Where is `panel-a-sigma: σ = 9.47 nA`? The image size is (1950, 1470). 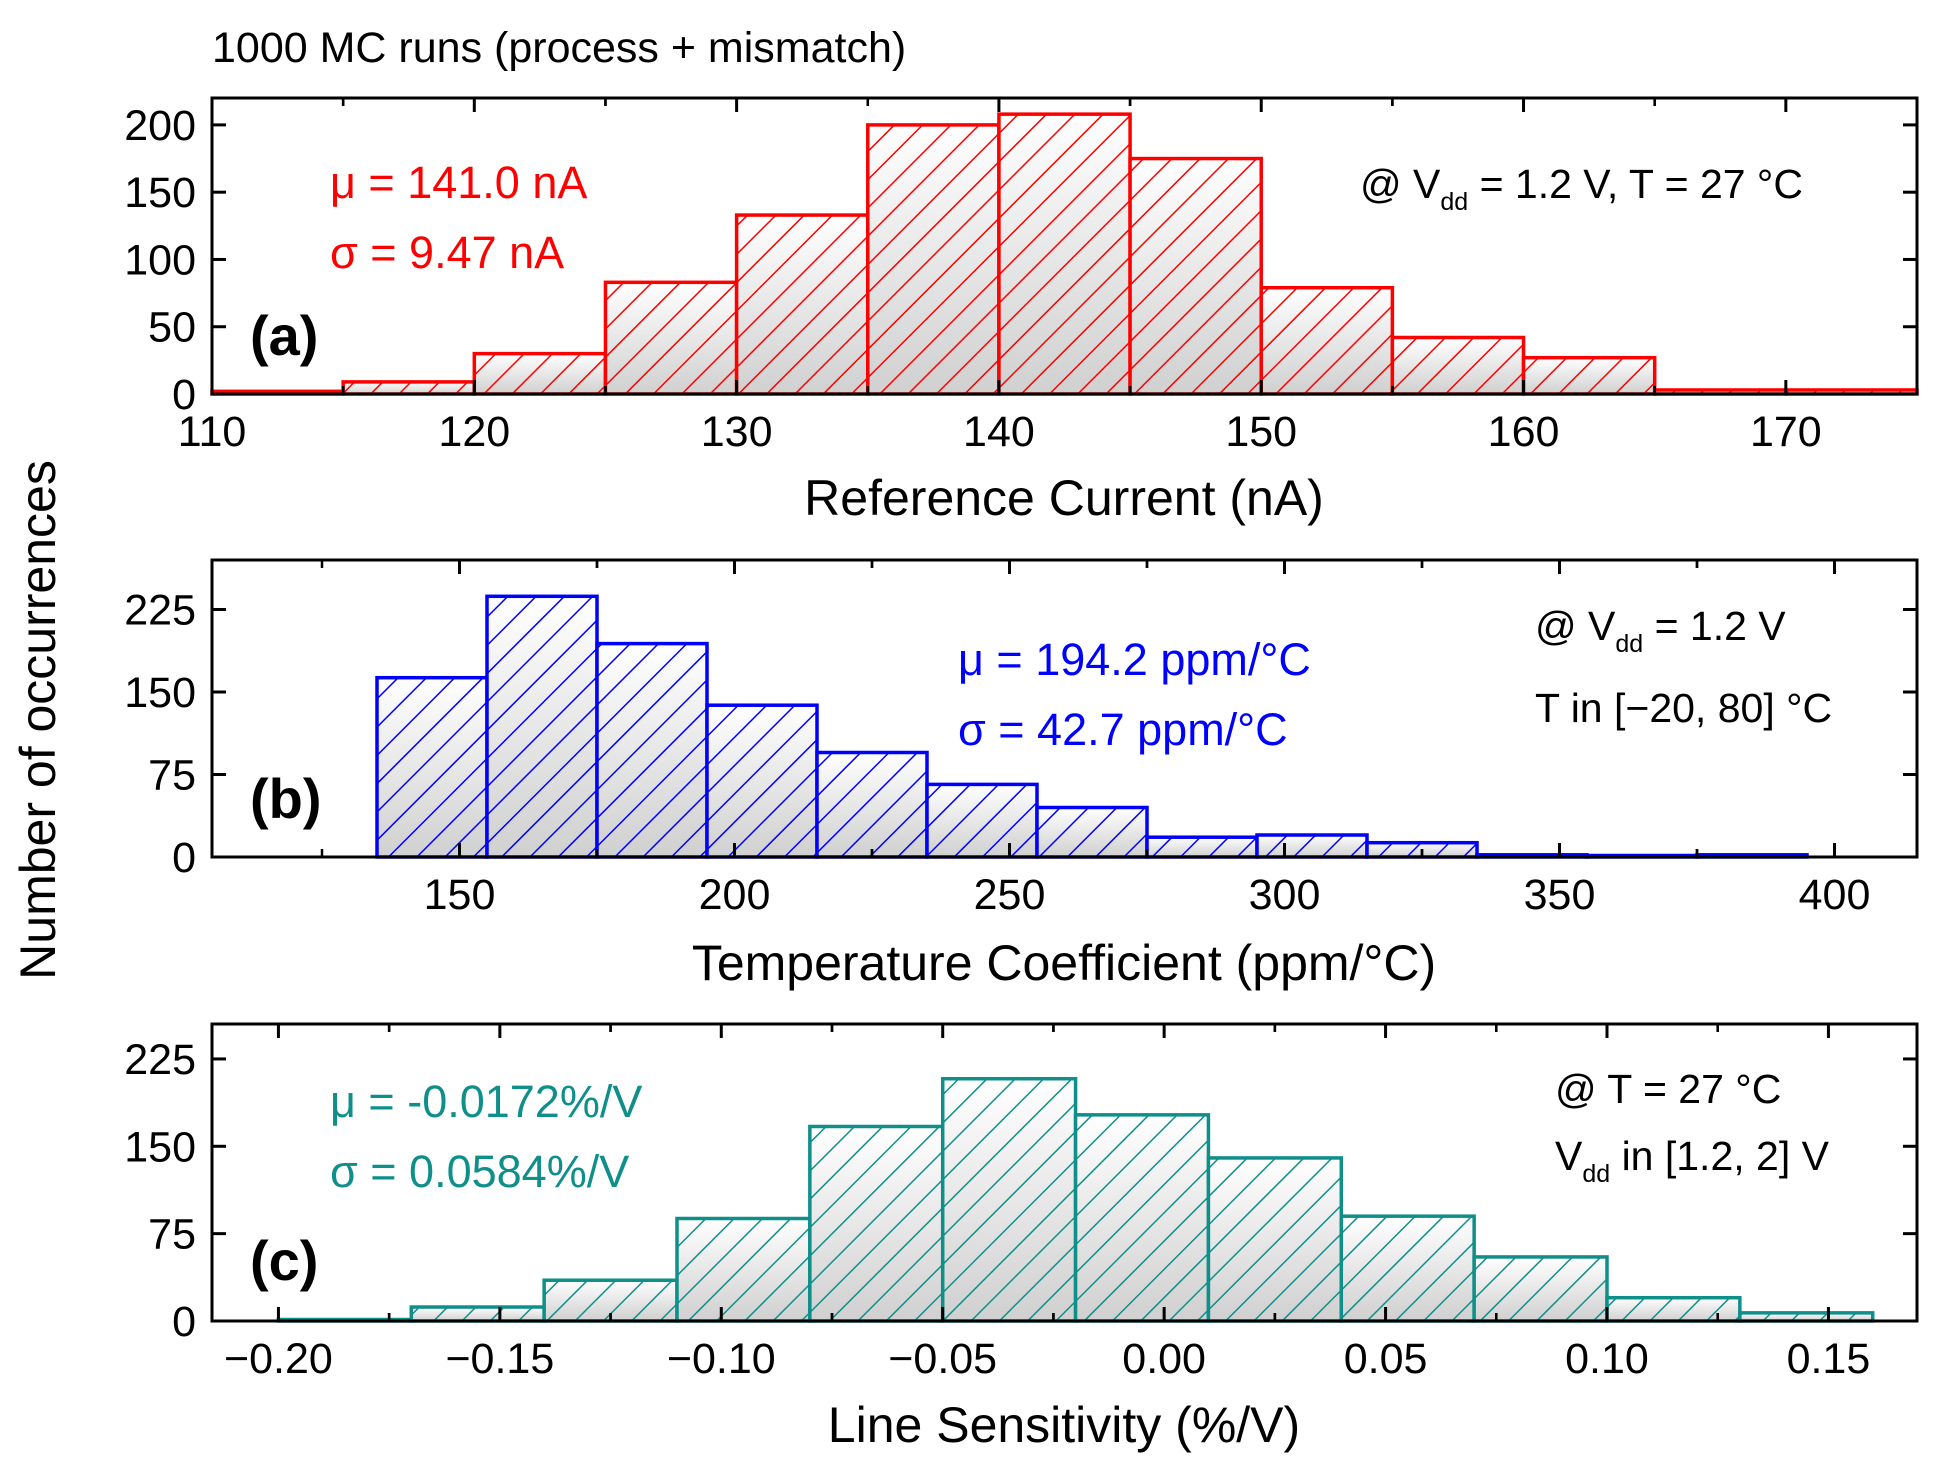 panel-a-sigma: σ = 9.47 nA is located at coordinates (447, 252).